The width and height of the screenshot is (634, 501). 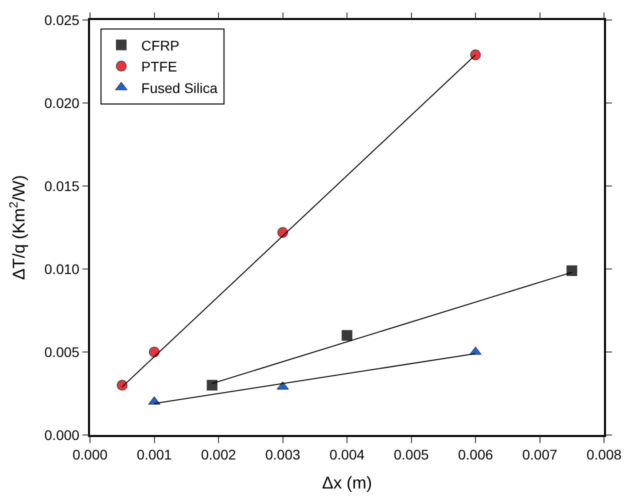 What do you see at coordinates (218, 454) in the screenshot?
I see `x-tick-label: 0.002` at bounding box center [218, 454].